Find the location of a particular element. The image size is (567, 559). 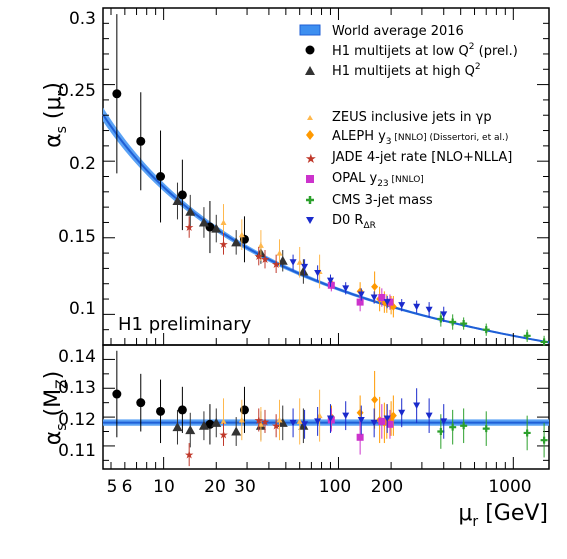

top-point-s7-p10 is located at coordinates (429, 310).